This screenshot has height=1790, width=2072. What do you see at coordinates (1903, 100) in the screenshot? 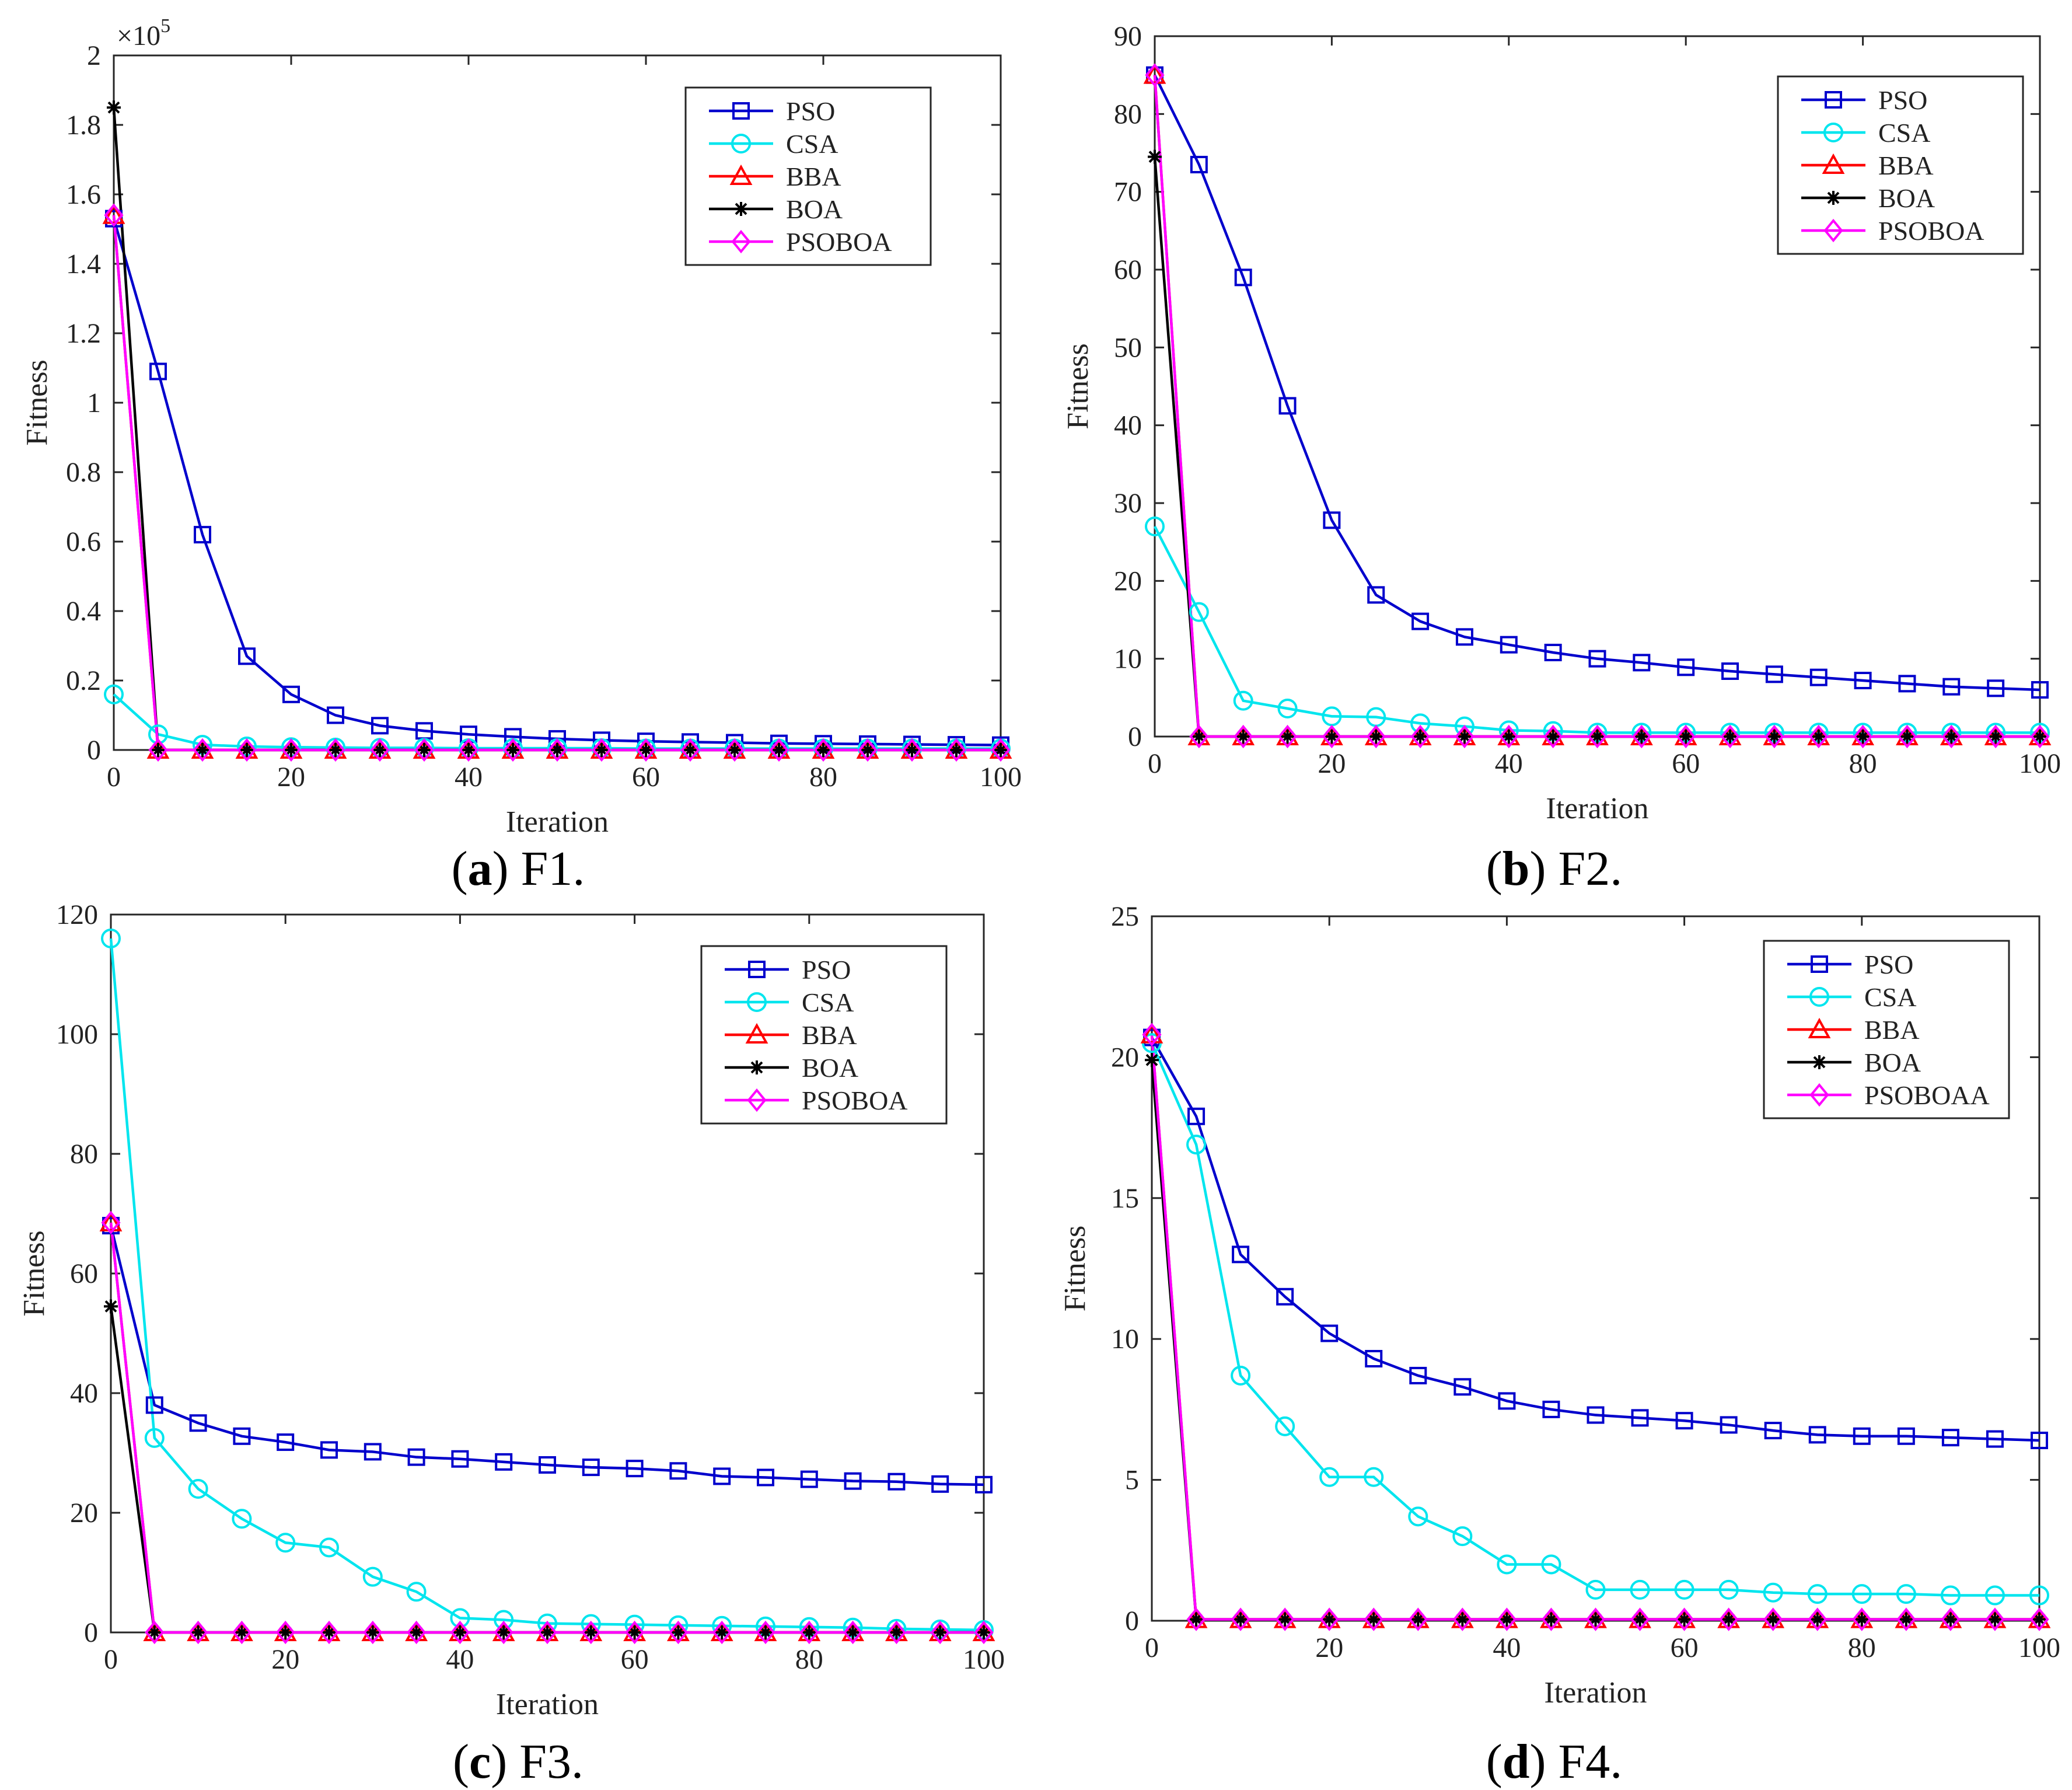
I see `legend-label-pso: PSO` at bounding box center [1903, 100].